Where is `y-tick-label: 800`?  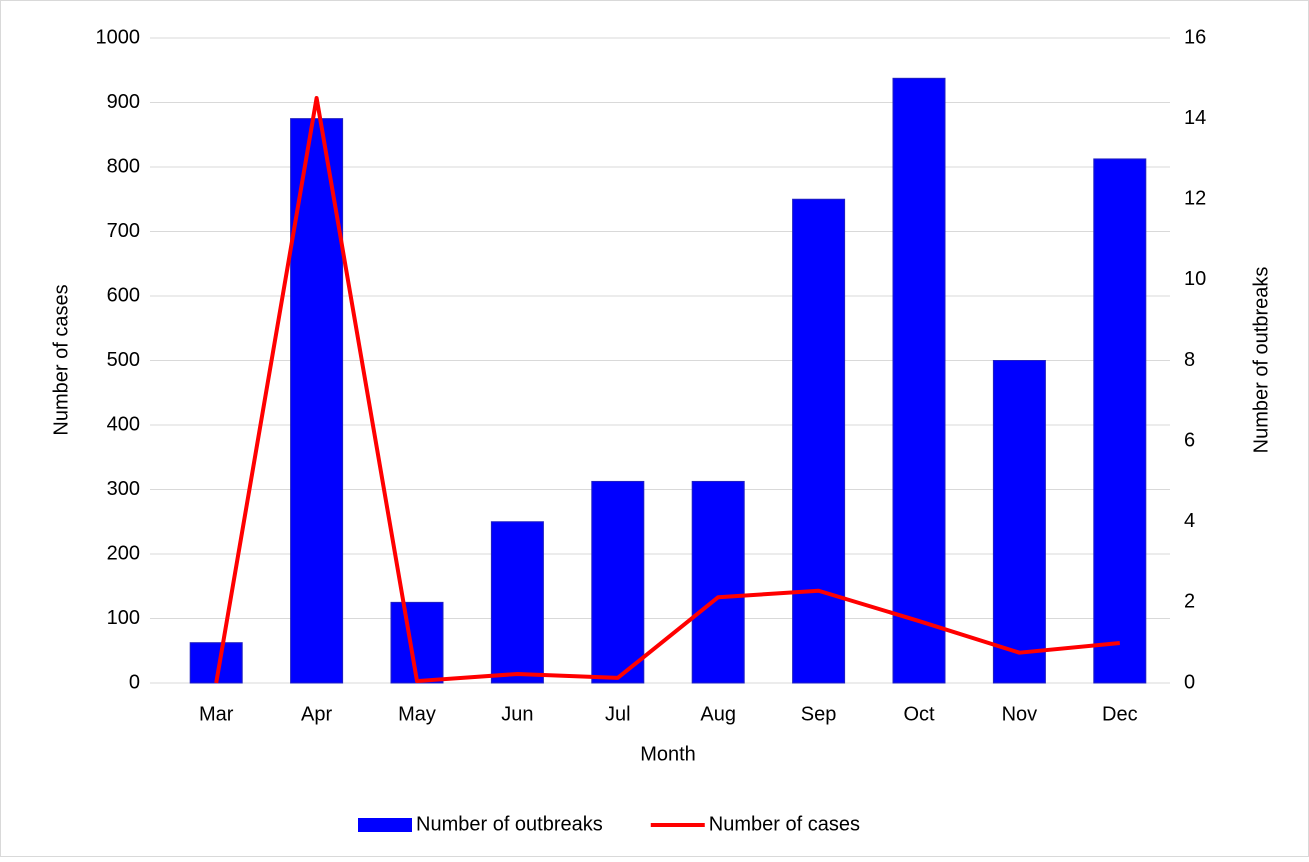
y-tick-label: 800 is located at coordinates (123, 166).